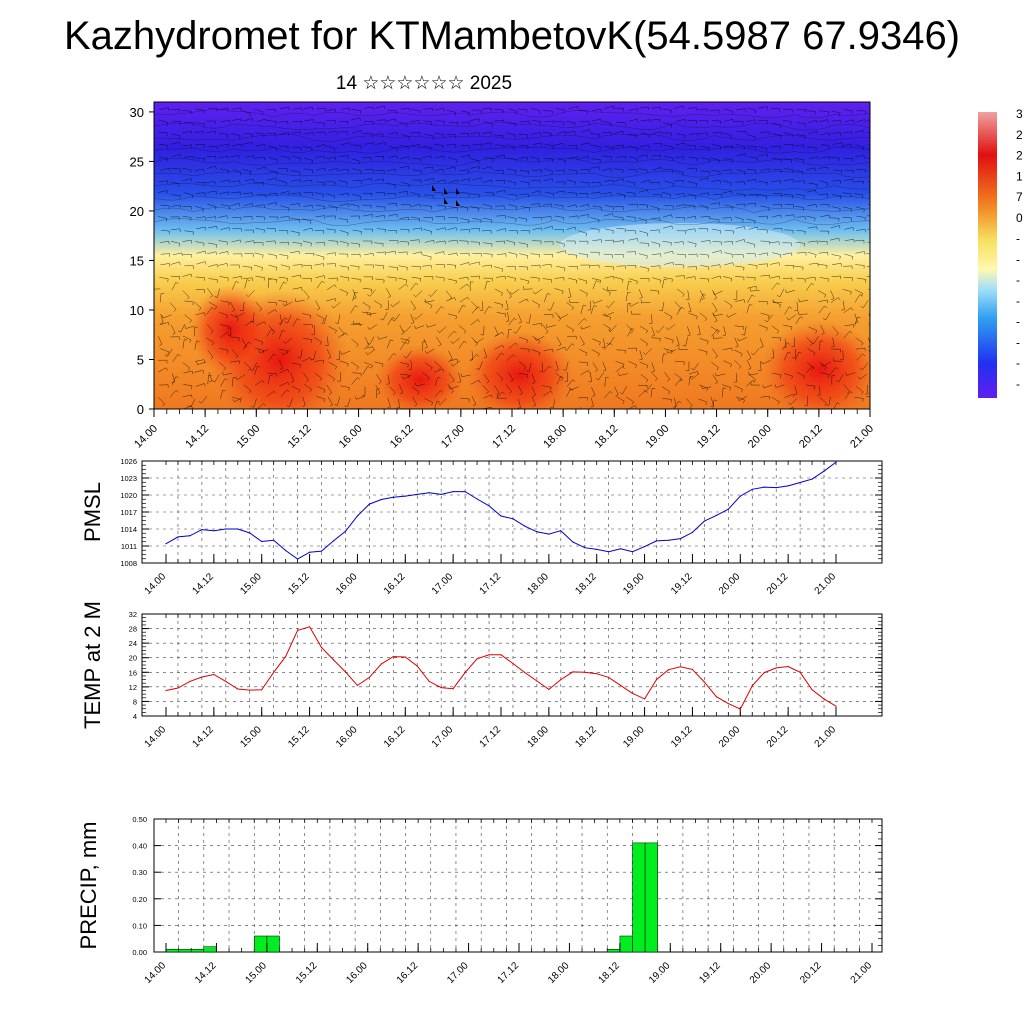 The width and height of the screenshot is (1024, 1024). What do you see at coordinates (1019, 218) in the screenshot?
I see `colorbar-label: 0` at bounding box center [1019, 218].